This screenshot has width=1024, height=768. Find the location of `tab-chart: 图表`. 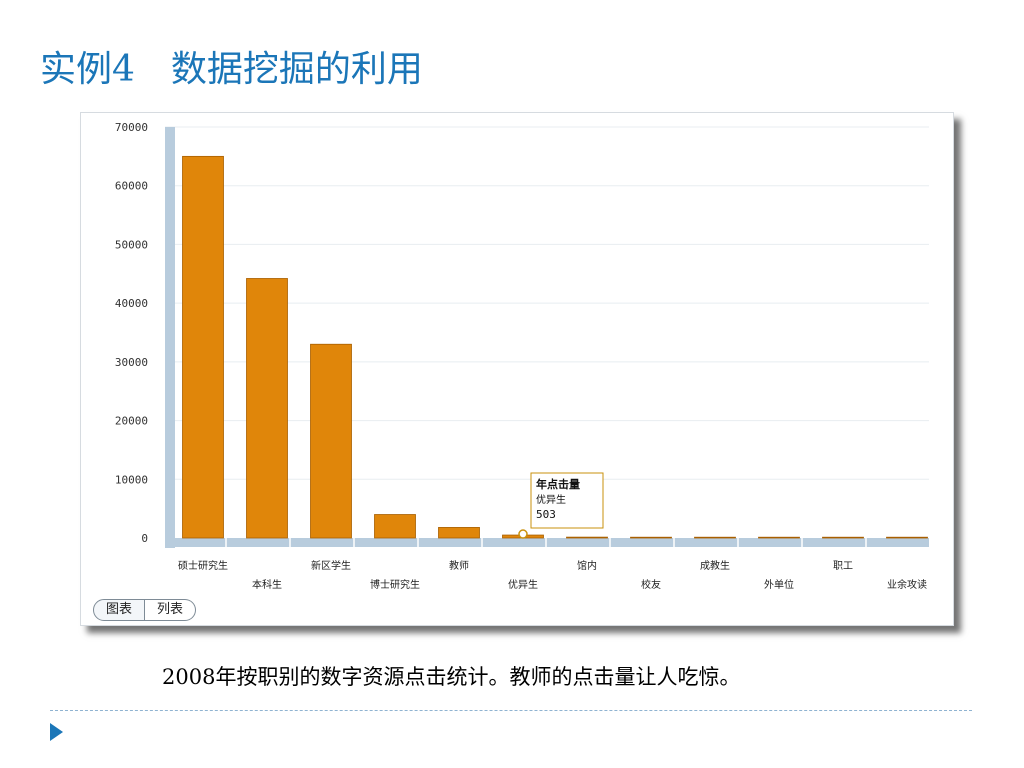

tab-chart: 图表 is located at coordinates (119, 610).